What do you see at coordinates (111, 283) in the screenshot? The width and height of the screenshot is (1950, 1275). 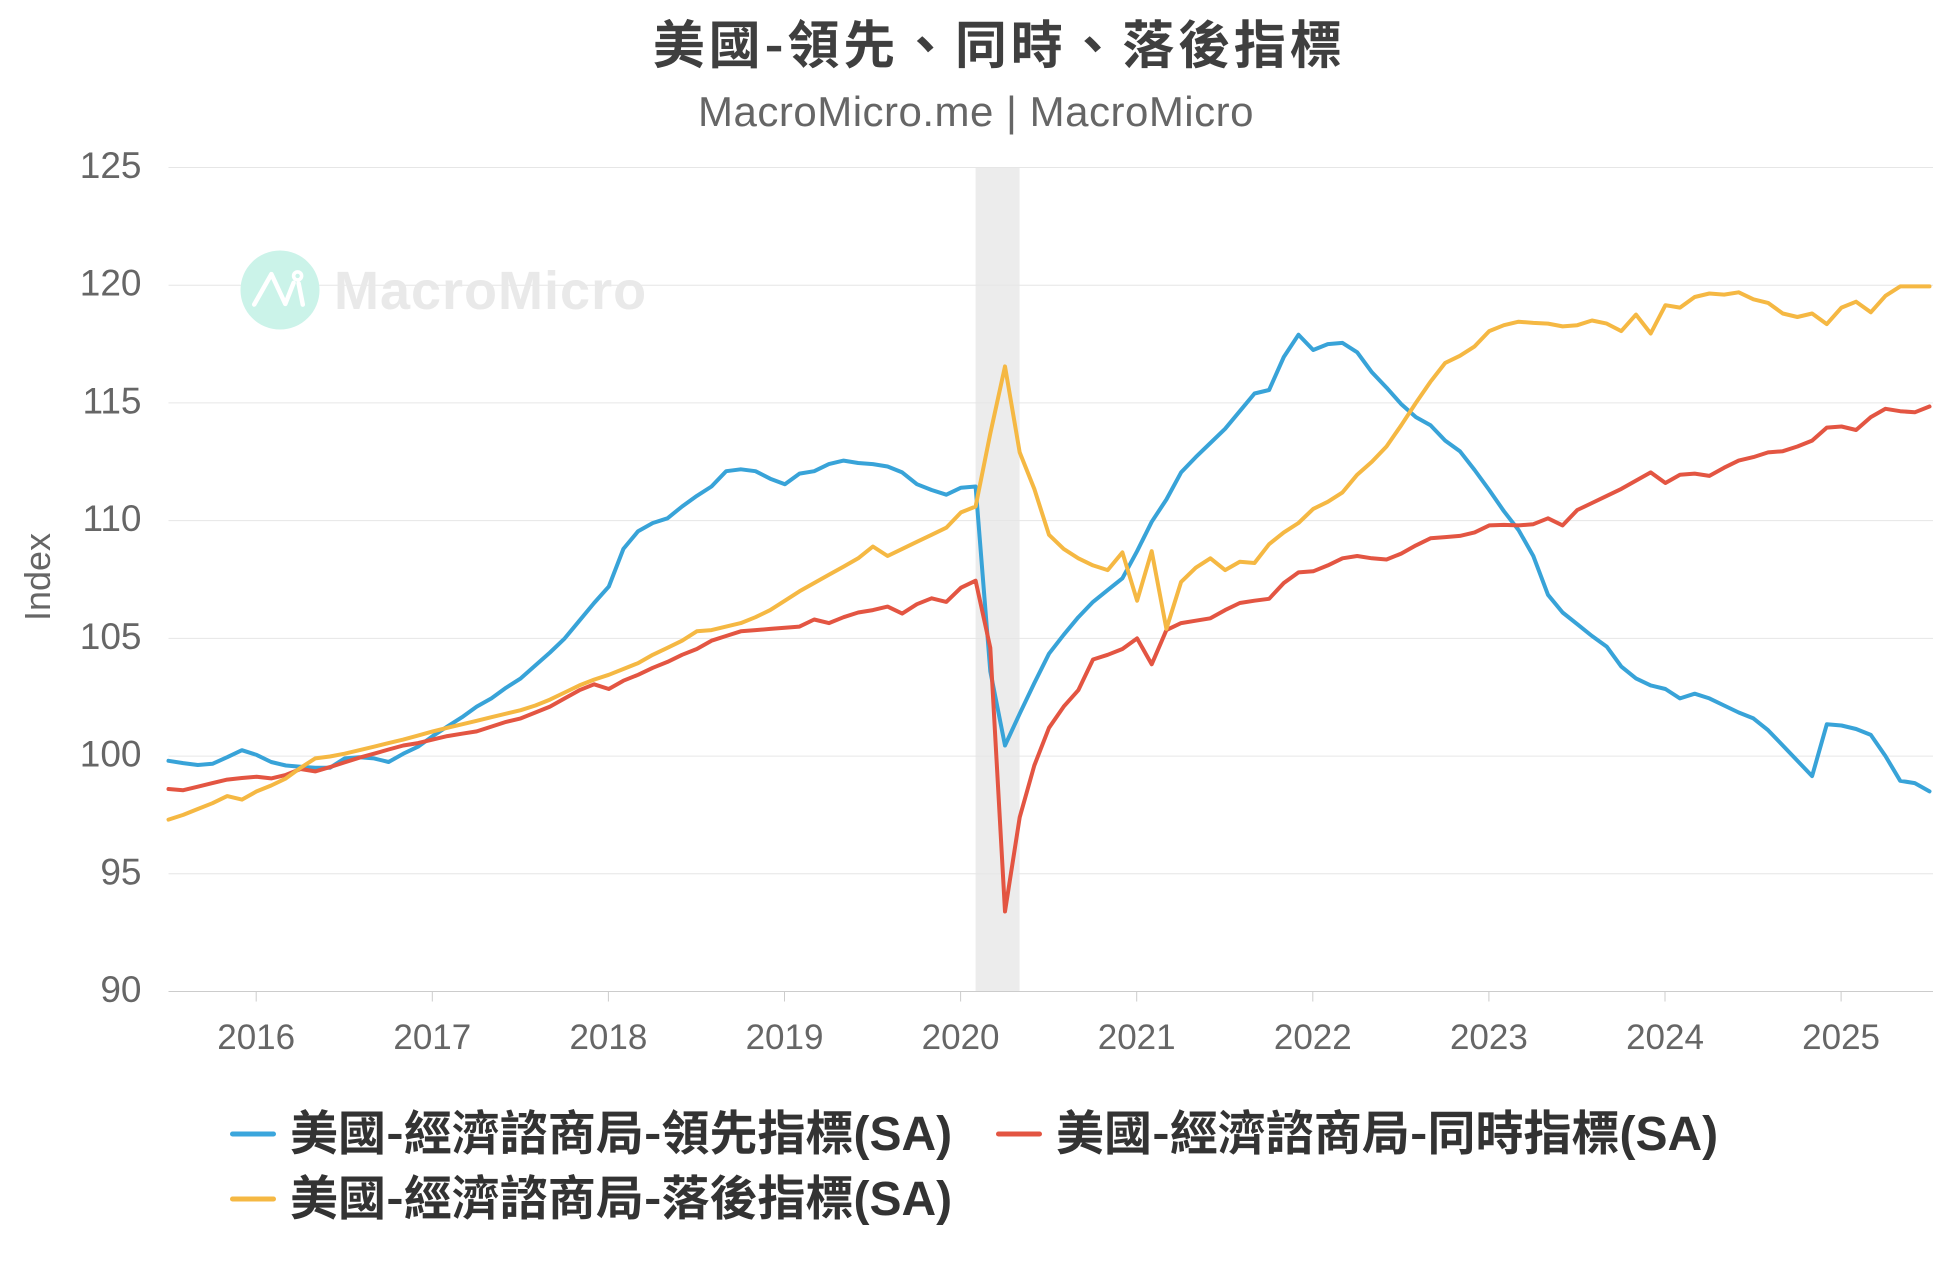 I see `svg-text: 120` at bounding box center [111, 283].